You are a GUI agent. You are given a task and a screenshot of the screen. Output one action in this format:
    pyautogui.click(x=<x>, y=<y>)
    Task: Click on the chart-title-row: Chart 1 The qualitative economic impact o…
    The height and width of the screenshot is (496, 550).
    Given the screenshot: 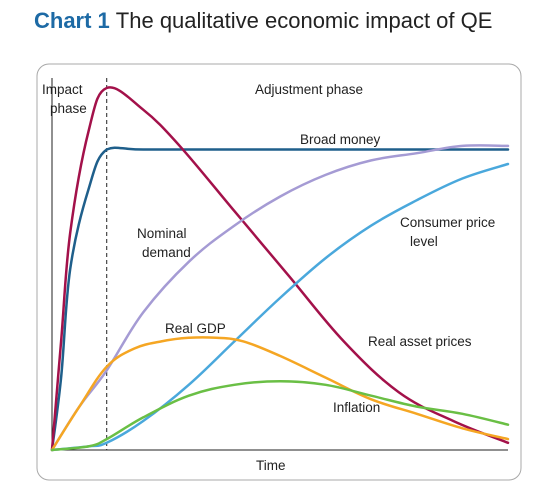 What is the action you would take?
    pyautogui.click(x=263, y=21)
    